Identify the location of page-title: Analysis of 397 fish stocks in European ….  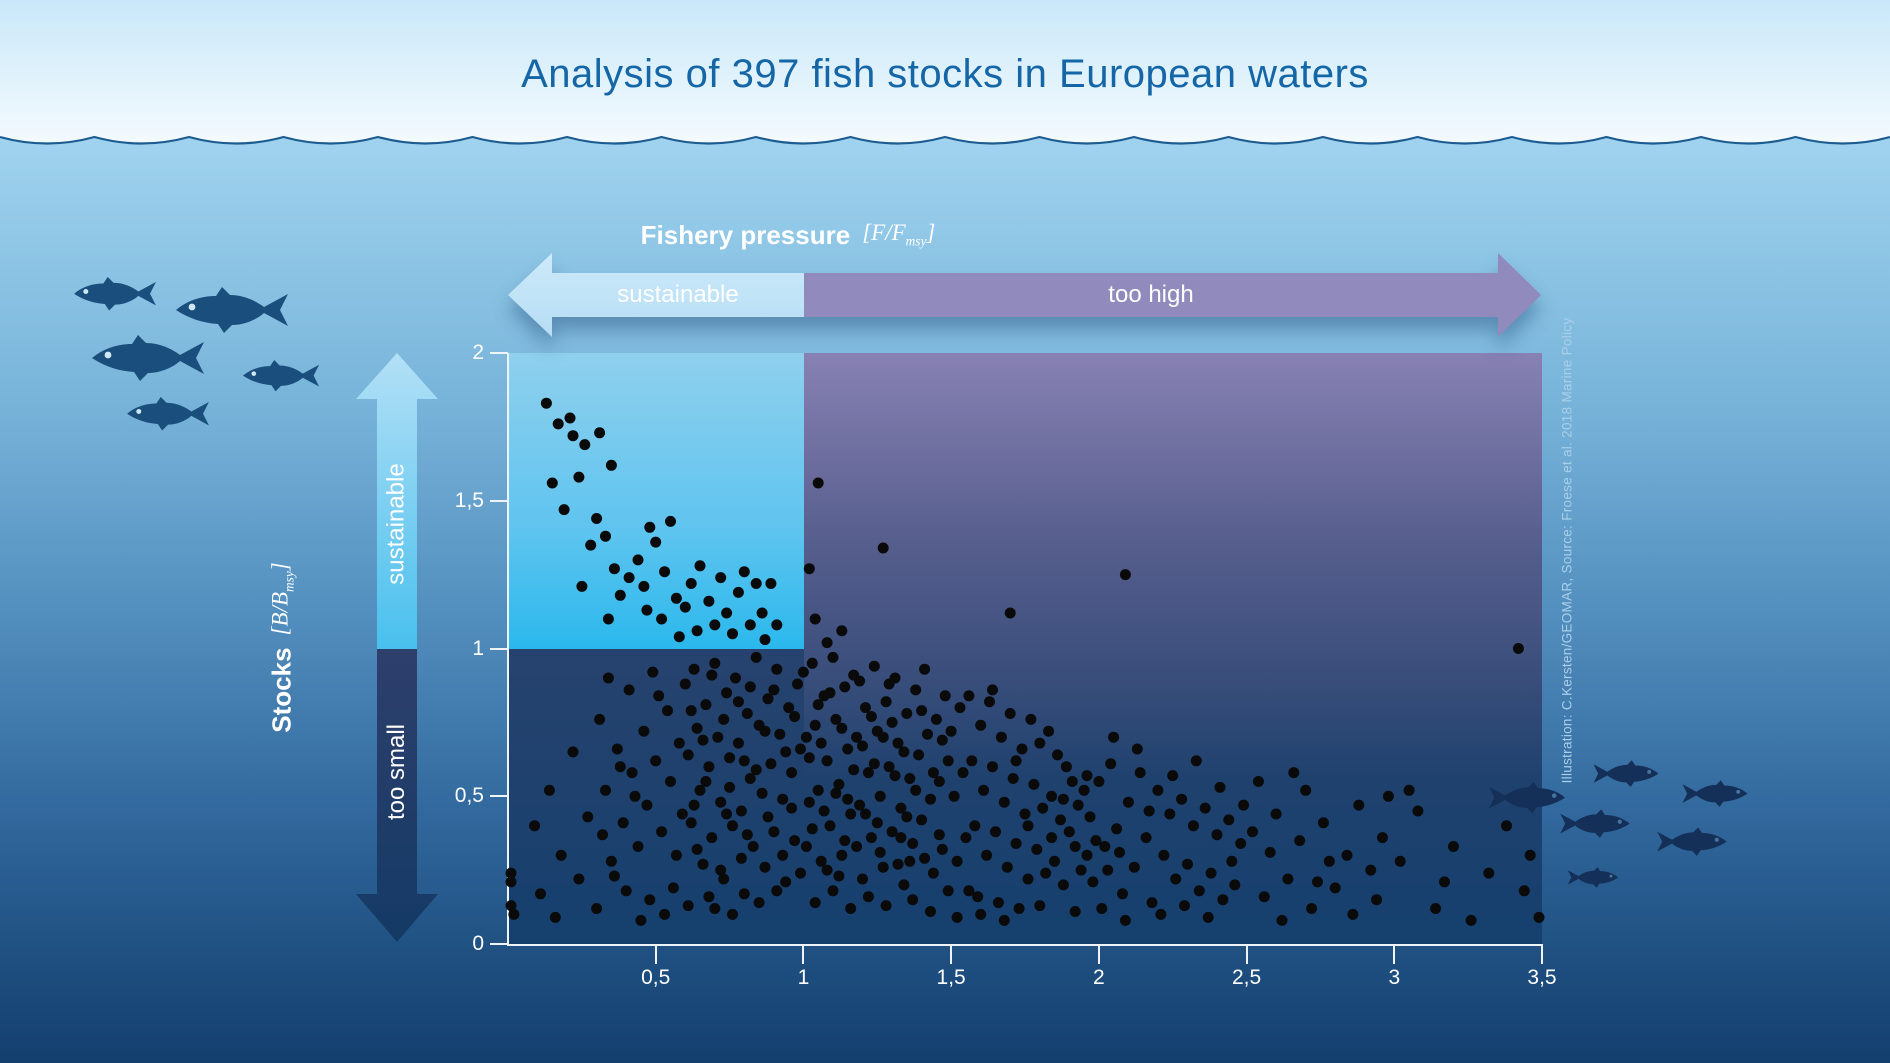
(945, 74).